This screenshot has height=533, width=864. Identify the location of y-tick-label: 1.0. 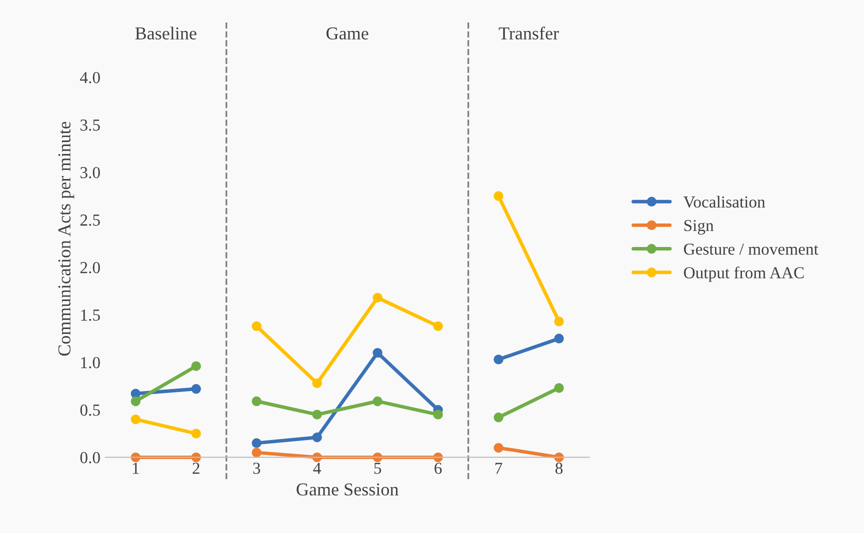
(90, 362).